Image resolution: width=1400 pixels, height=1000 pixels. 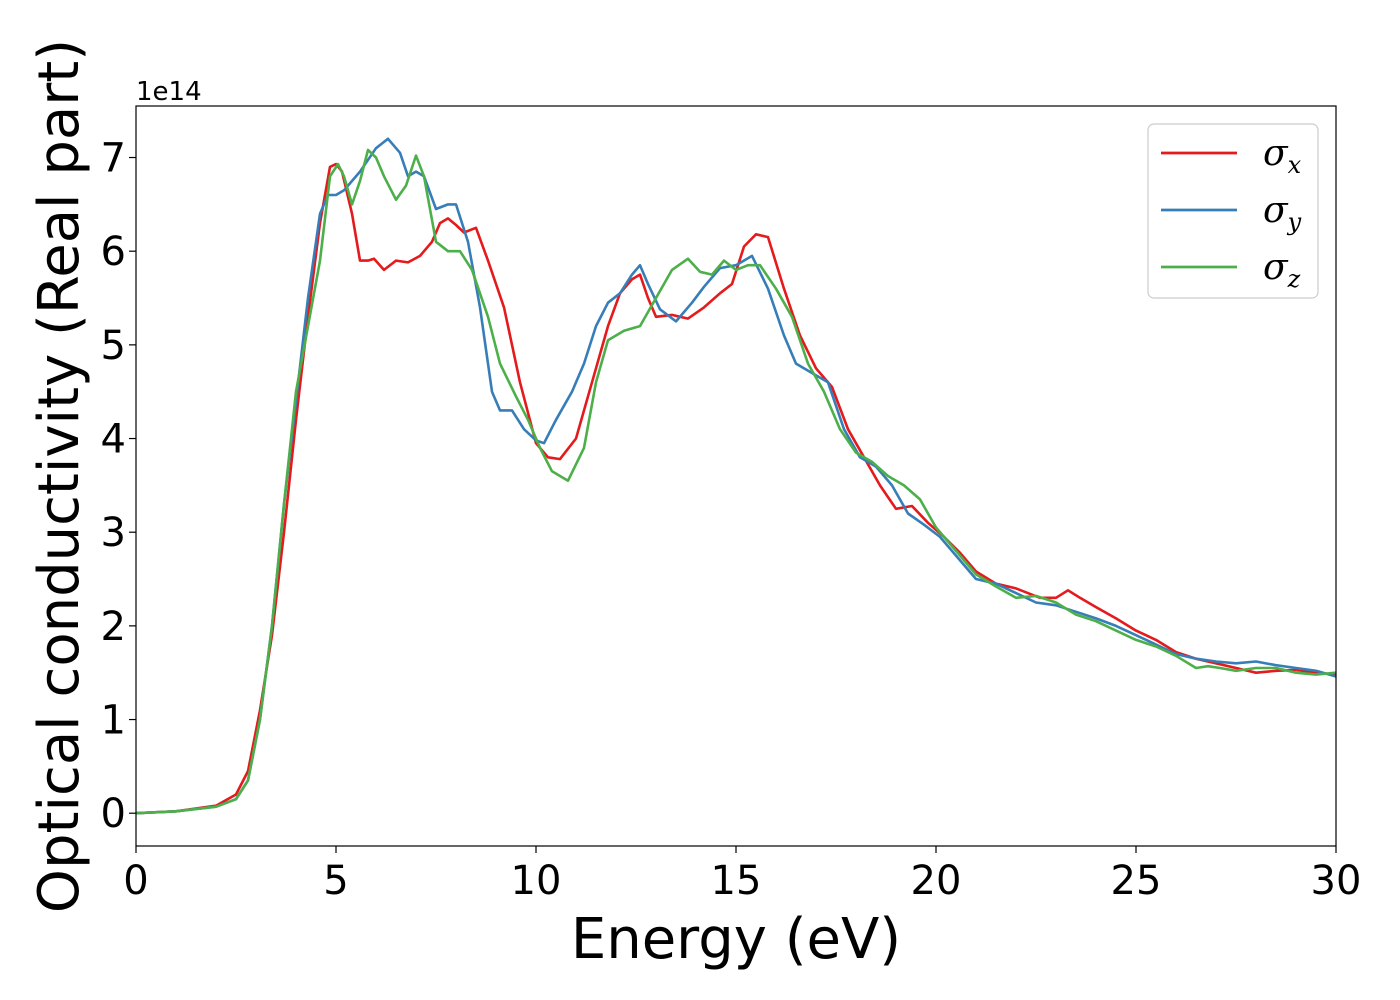 What do you see at coordinates (113, 346) in the screenshot?
I see `y-tick-label: 5` at bounding box center [113, 346].